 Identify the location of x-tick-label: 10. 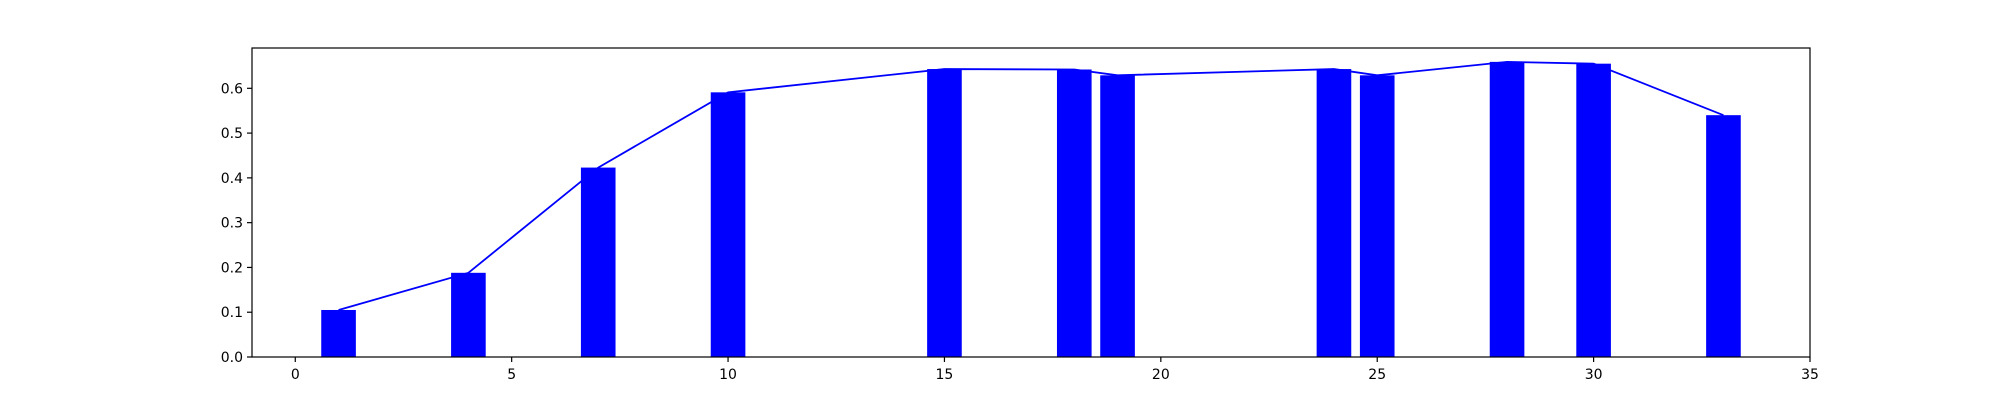
(728, 375).